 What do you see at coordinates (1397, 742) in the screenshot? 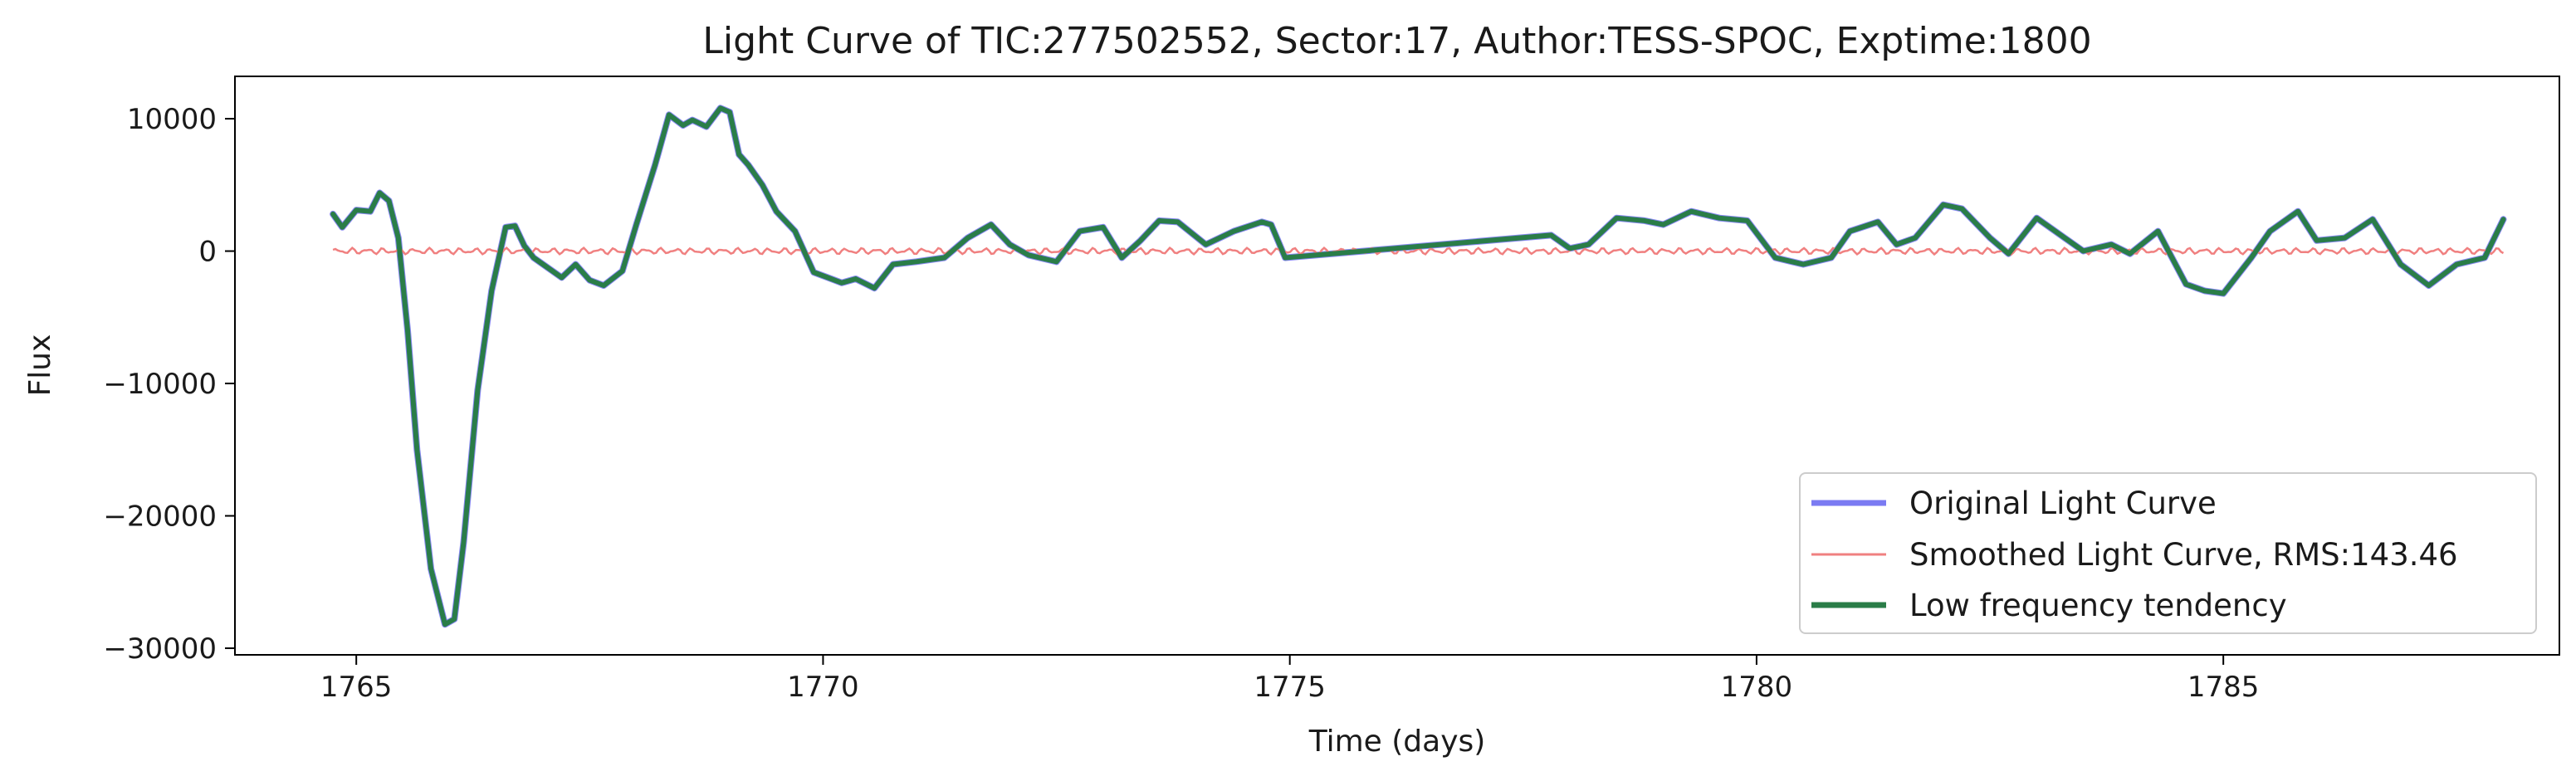
I see `x-axis-label: Time (days)` at bounding box center [1397, 742].